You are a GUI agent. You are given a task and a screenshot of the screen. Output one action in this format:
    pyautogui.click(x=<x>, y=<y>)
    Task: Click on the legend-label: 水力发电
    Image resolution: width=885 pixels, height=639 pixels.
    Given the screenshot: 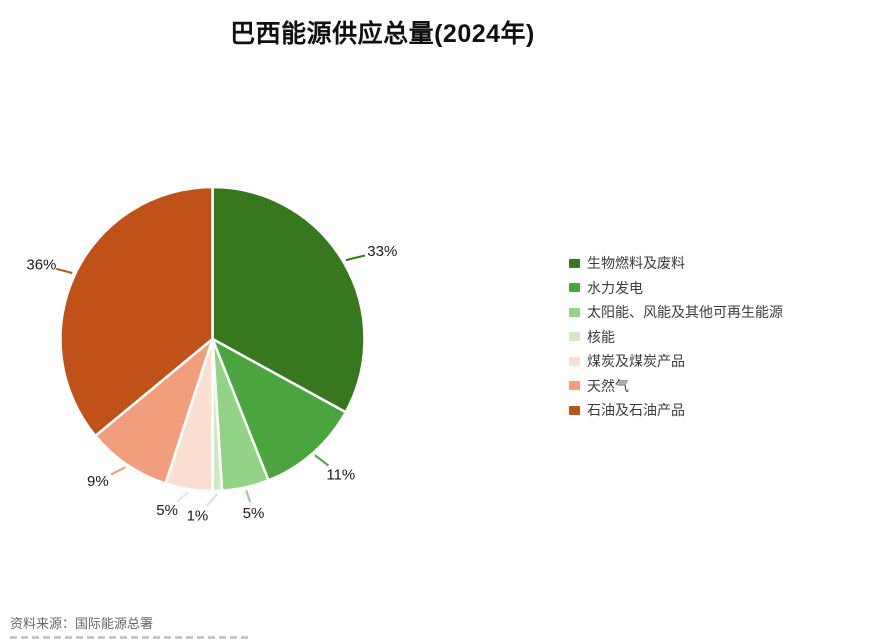 What is the action you would take?
    pyautogui.click(x=615, y=287)
    